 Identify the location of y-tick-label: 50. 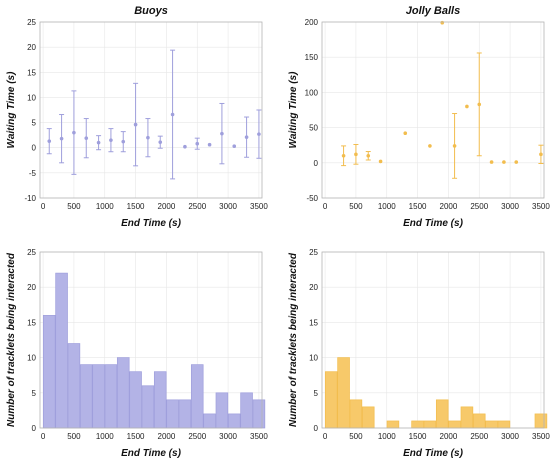
(313, 128).